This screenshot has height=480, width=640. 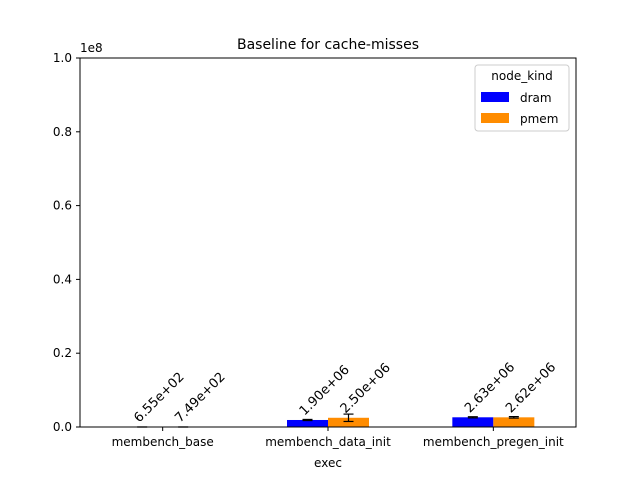 What do you see at coordinates (495, 118) in the screenshot?
I see `legend-swatch-pmem` at bounding box center [495, 118].